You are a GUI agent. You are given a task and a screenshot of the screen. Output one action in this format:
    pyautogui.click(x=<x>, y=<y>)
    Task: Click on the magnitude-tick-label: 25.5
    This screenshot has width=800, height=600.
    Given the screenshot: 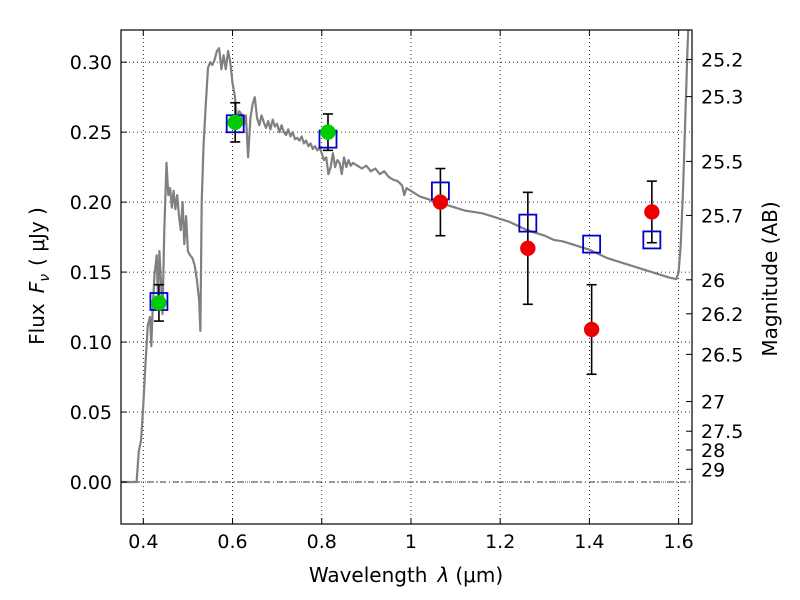 What is the action you would take?
    pyautogui.click(x=722, y=162)
    